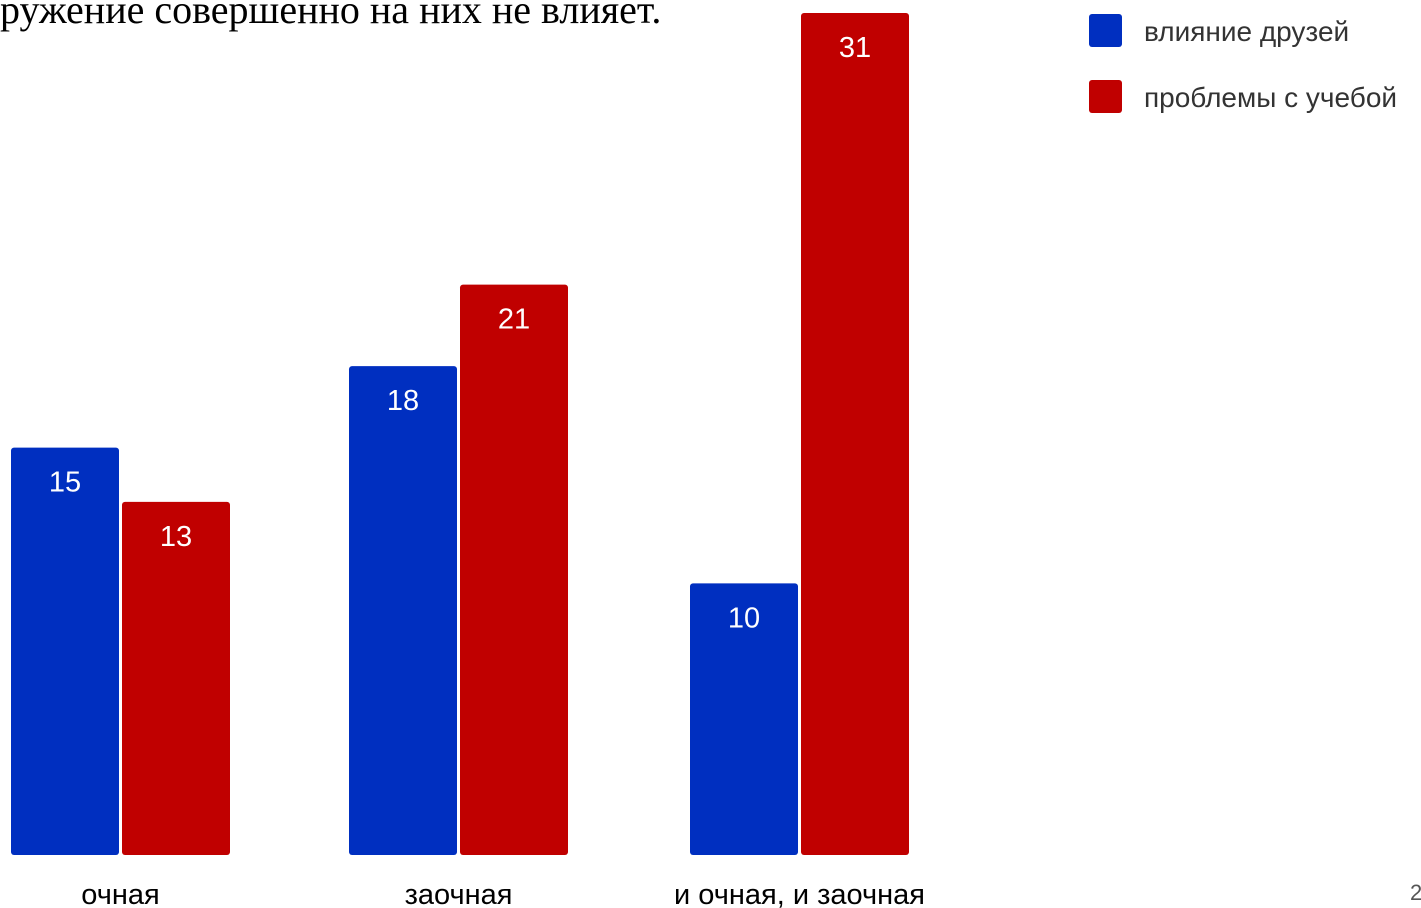 The width and height of the screenshot is (1421, 908). I want to click on legend: влияние друзей проблемы с учебой, so click(1243, 63).